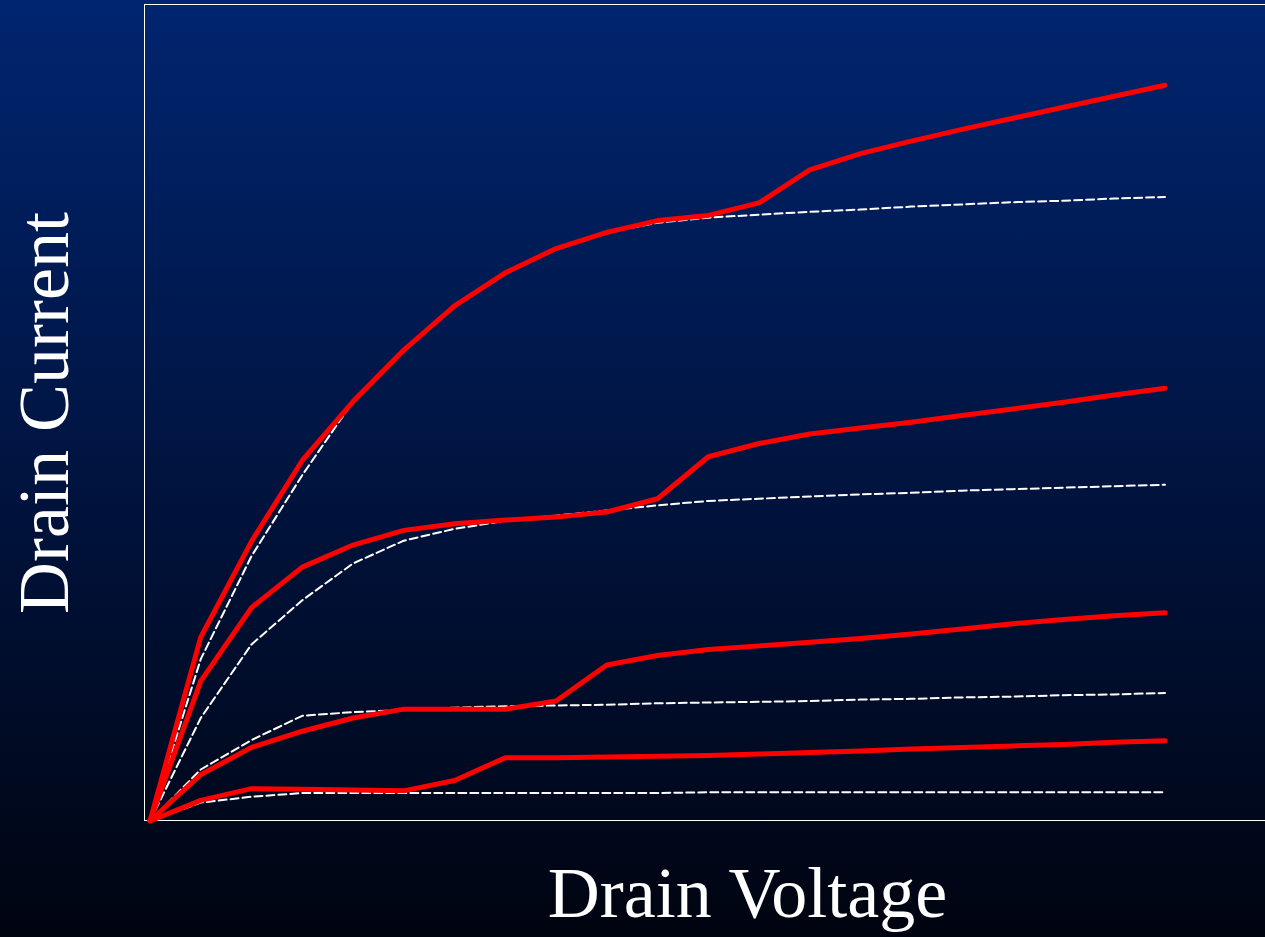  Describe the element at coordinates (747, 893) in the screenshot. I see `x-axis-title: Drain Voltage` at that location.